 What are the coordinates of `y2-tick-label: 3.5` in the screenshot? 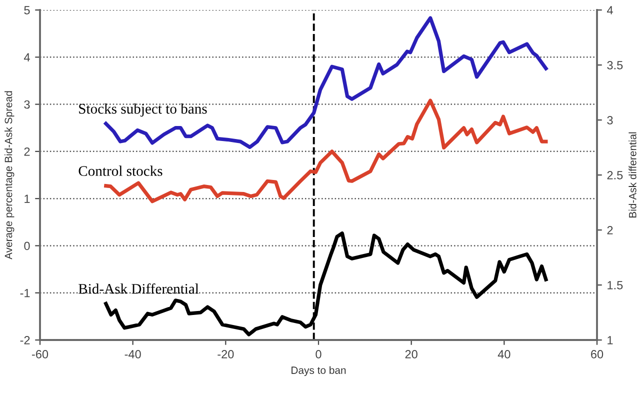 It's located at (615, 65).